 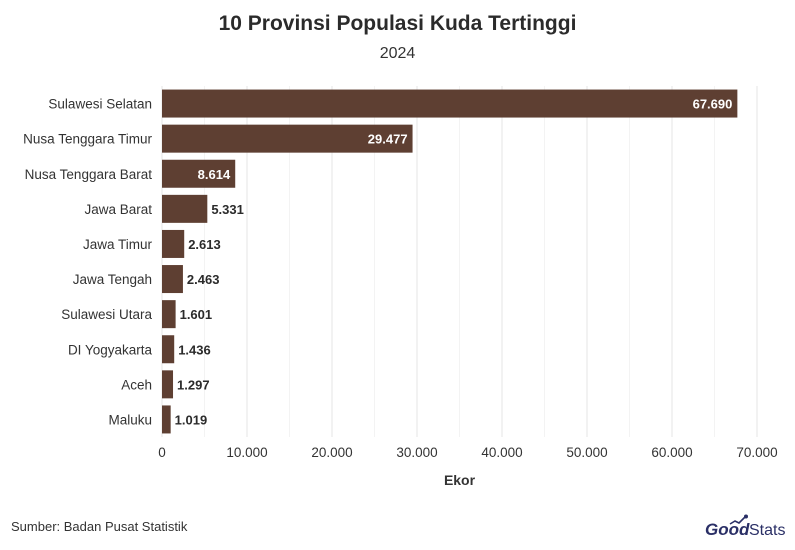 What do you see at coordinates (767, 530) in the screenshot?
I see `logo-text-stats: Stats` at bounding box center [767, 530].